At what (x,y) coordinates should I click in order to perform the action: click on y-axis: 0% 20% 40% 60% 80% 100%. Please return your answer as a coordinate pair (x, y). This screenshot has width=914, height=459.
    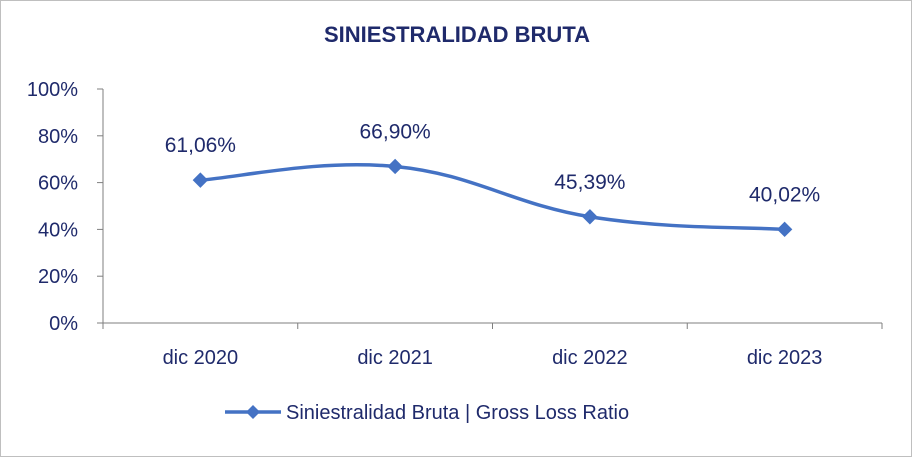
    Looking at the image, I should click on (65, 207).